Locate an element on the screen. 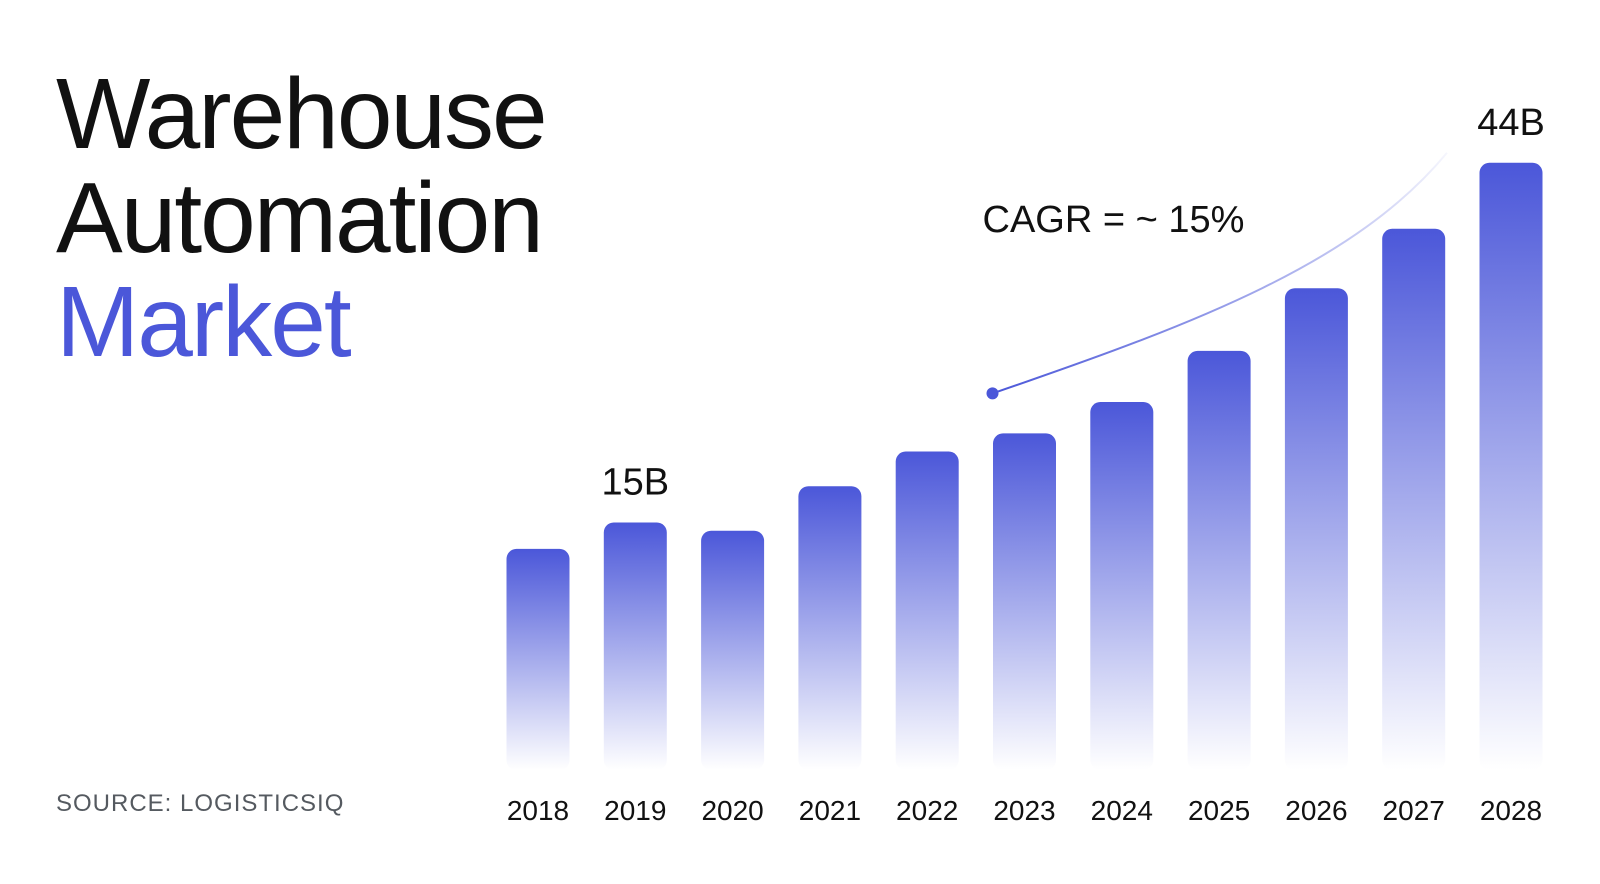  cagr-annotation: CAGR = ~ 15% is located at coordinates (1215, 276).